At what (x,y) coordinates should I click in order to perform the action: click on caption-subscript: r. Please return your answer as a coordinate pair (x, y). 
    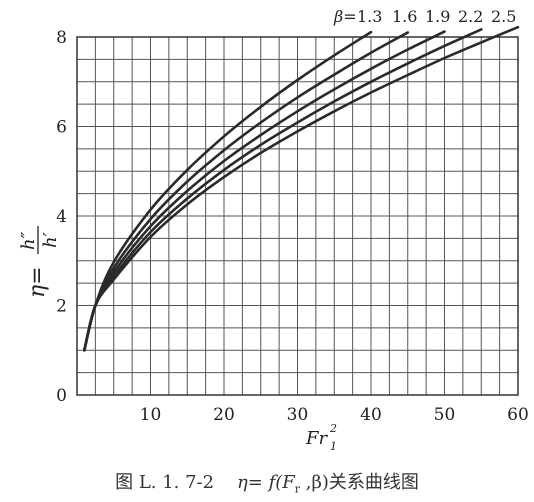
    Looking at the image, I should click on (297, 489).